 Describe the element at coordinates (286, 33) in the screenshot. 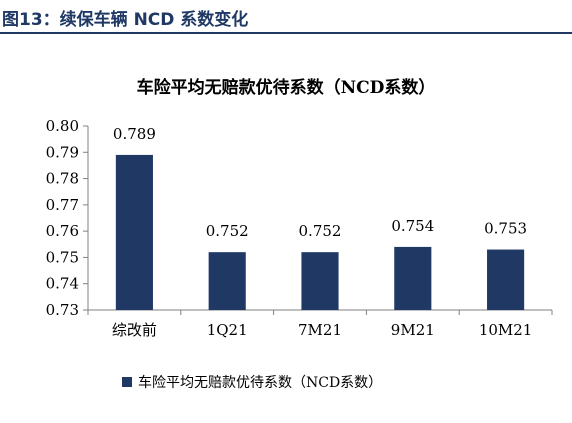

I see `header-divider` at that location.